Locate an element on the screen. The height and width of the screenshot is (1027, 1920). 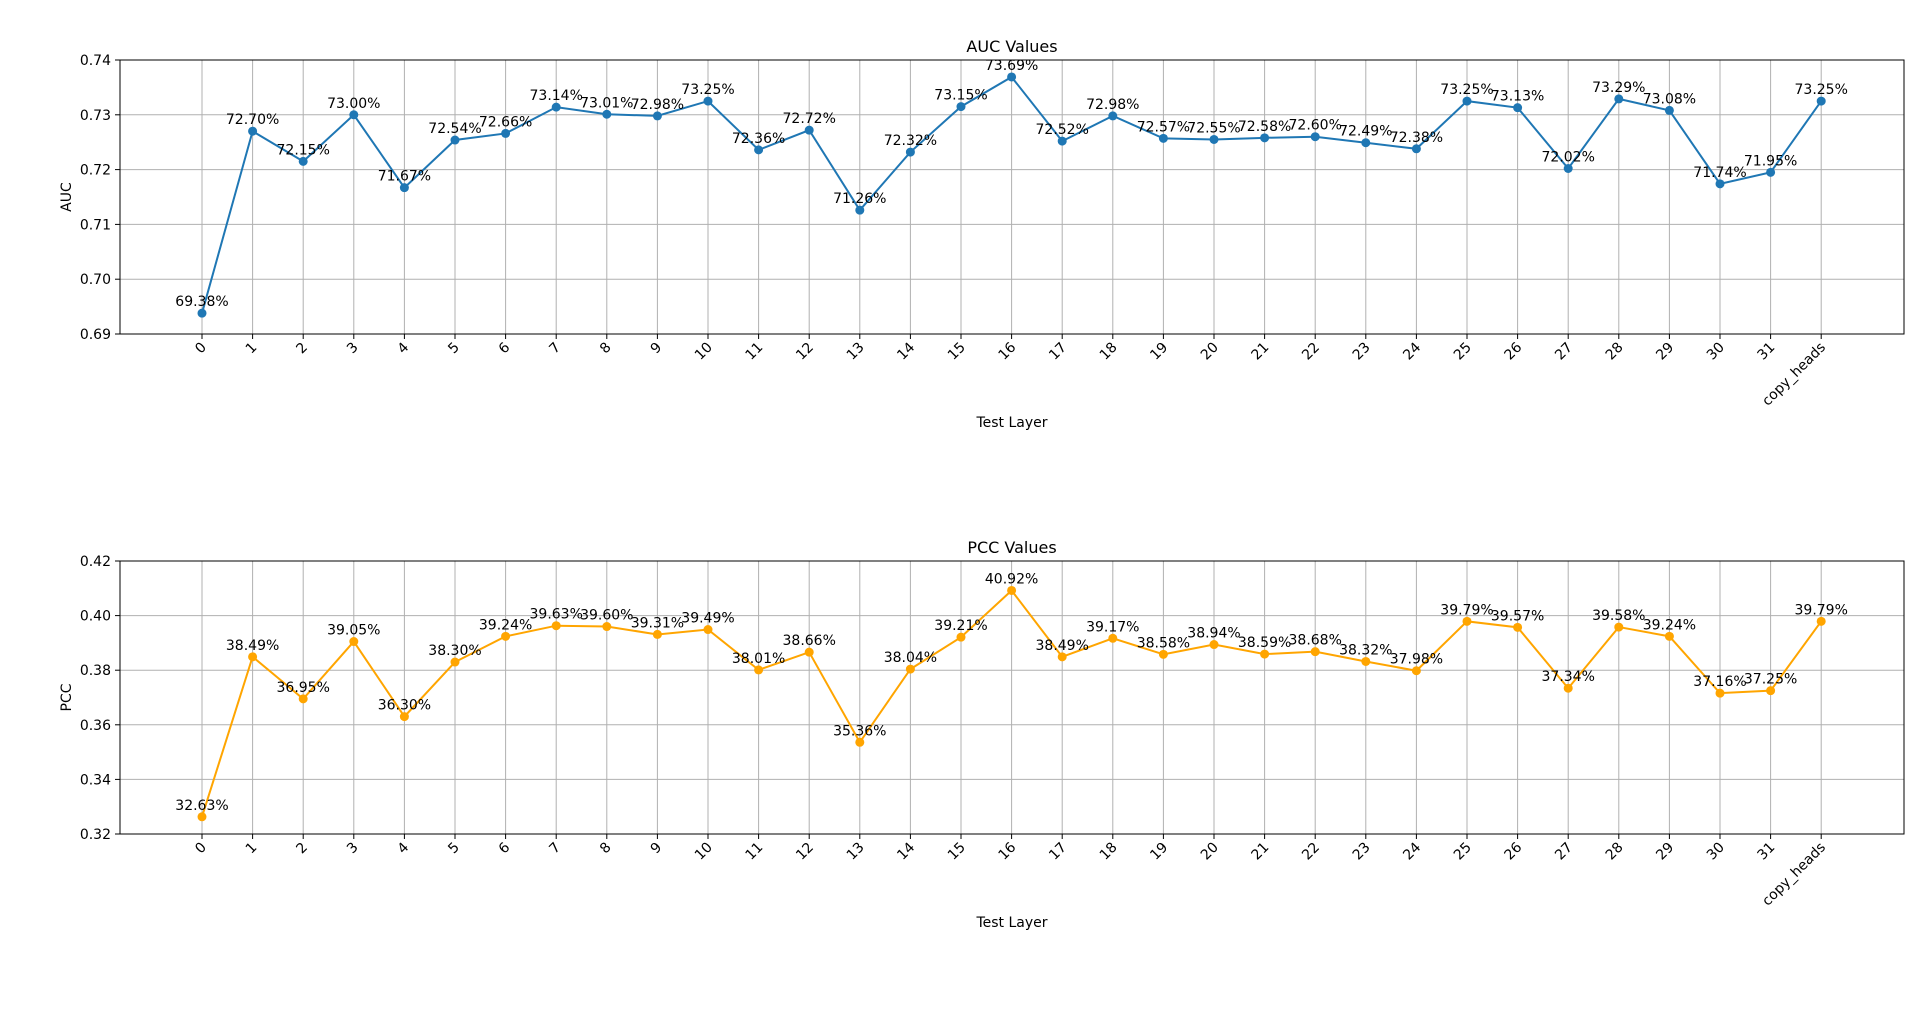
auc-y-tick-label: 0.72 is located at coordinates (95, 171).